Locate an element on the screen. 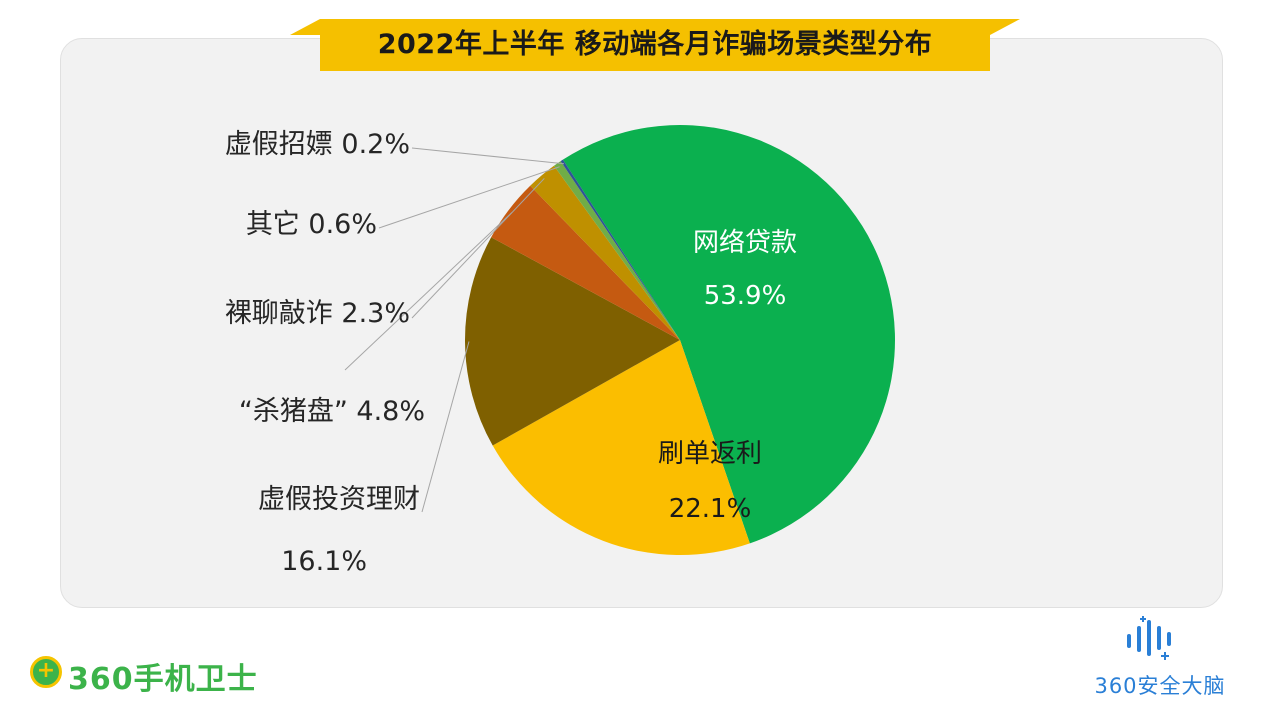  slice-label-5: 裸聊敲诈 2.3% is located at coordinates (317, 313).